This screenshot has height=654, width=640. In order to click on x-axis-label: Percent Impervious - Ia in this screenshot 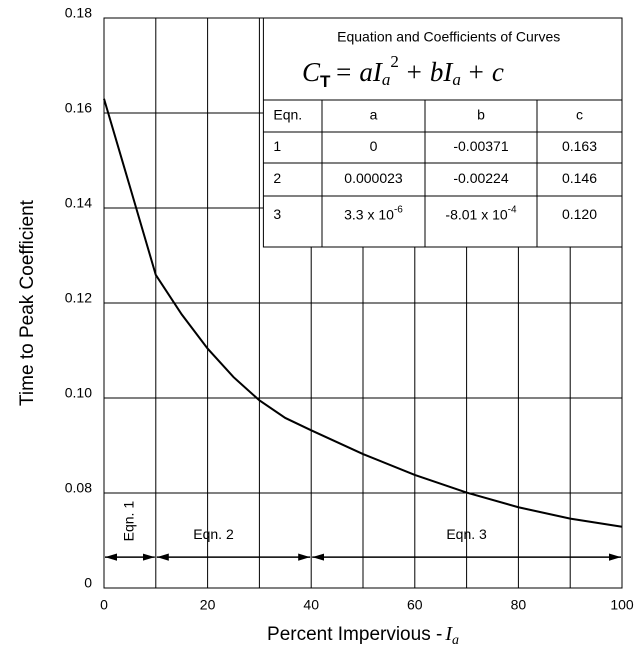, I will do `click(363, 636)`.